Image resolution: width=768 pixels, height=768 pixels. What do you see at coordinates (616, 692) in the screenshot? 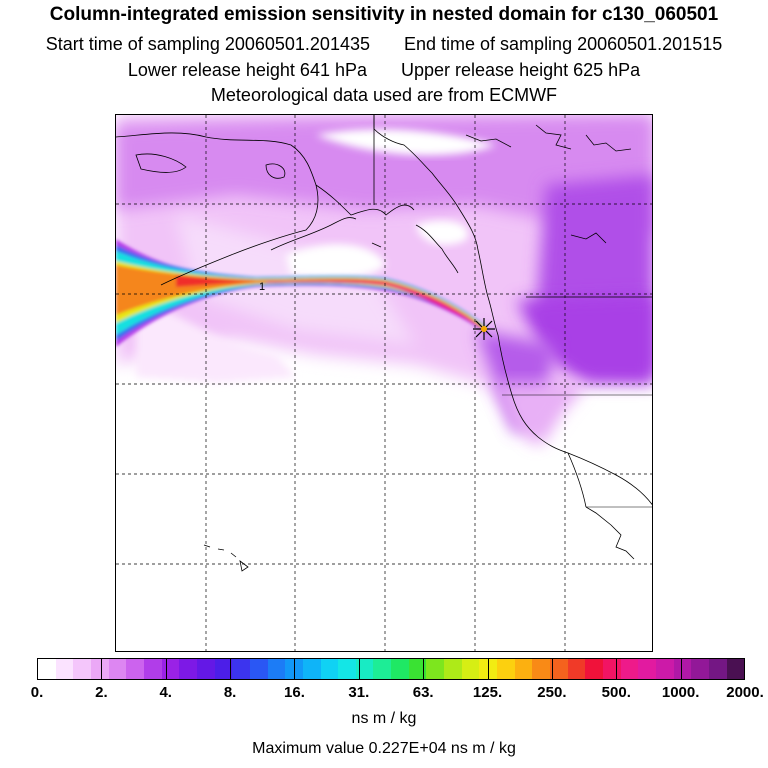
I see `colorbar-tick-label: 500.` at bounding box center [616, 692].